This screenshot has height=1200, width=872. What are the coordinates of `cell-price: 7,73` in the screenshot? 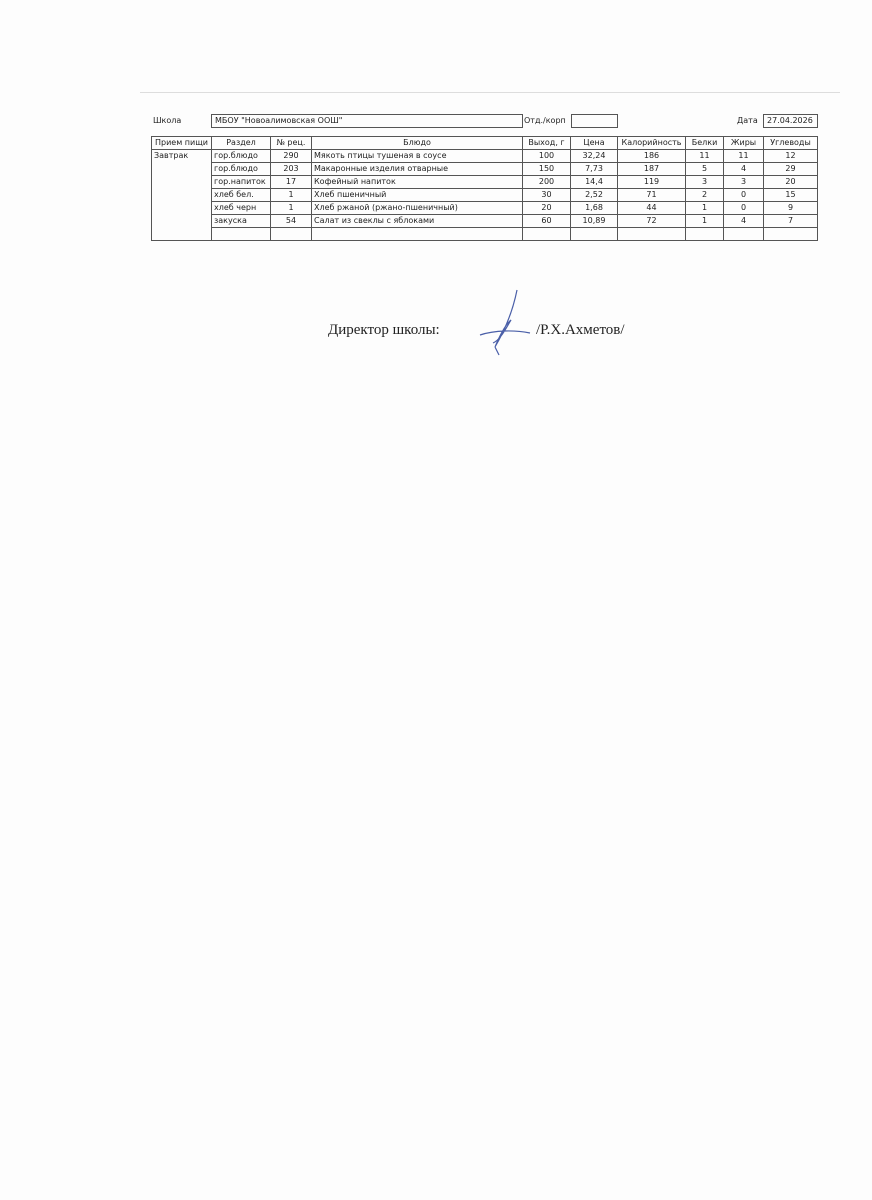 It's located at (594, 169).